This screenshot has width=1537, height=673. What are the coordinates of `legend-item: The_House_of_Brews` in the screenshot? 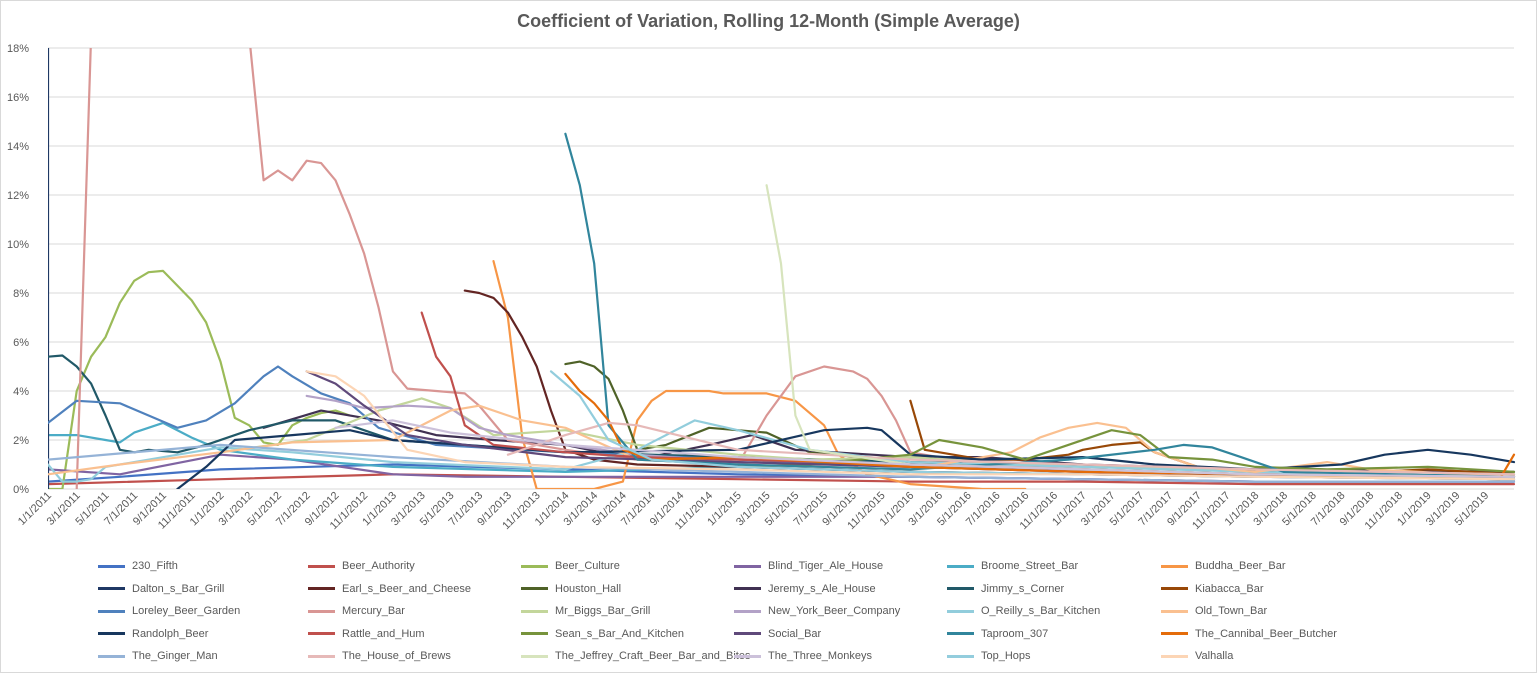 It's located at (379, 656).